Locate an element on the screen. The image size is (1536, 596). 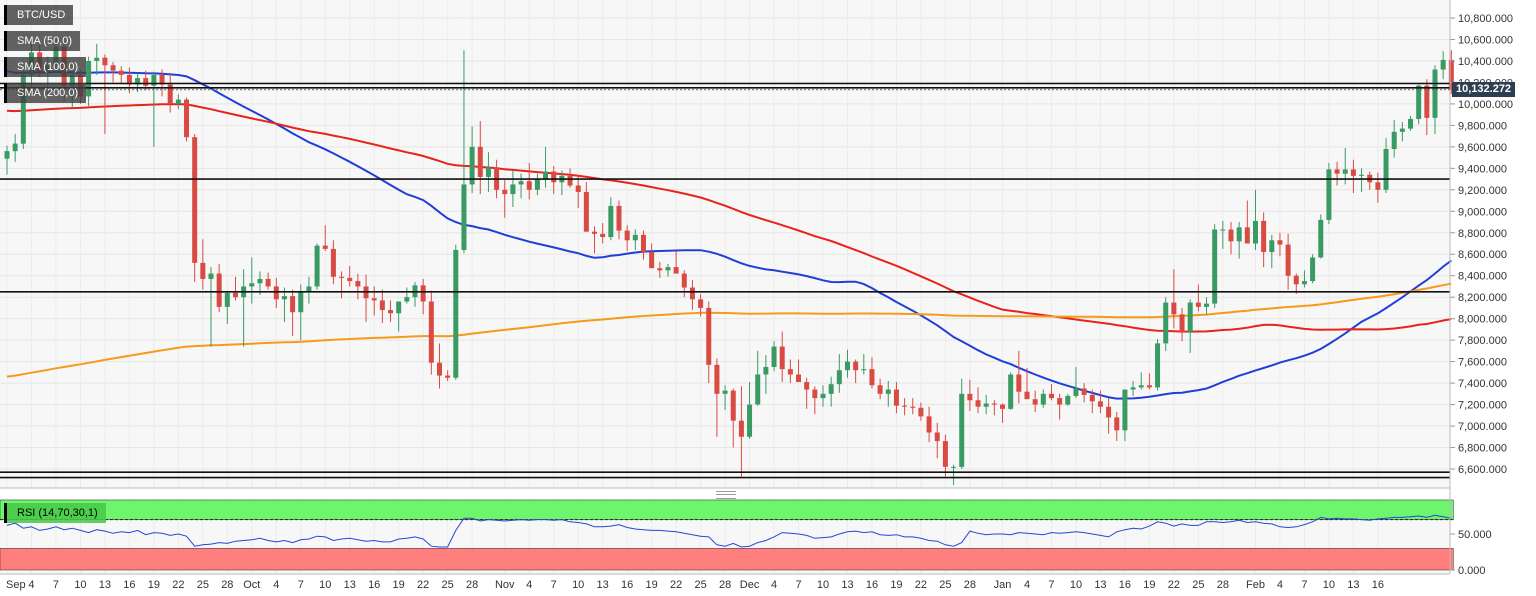
y-tick-label: 7,600.000 is located at coordinates (1482, 363).